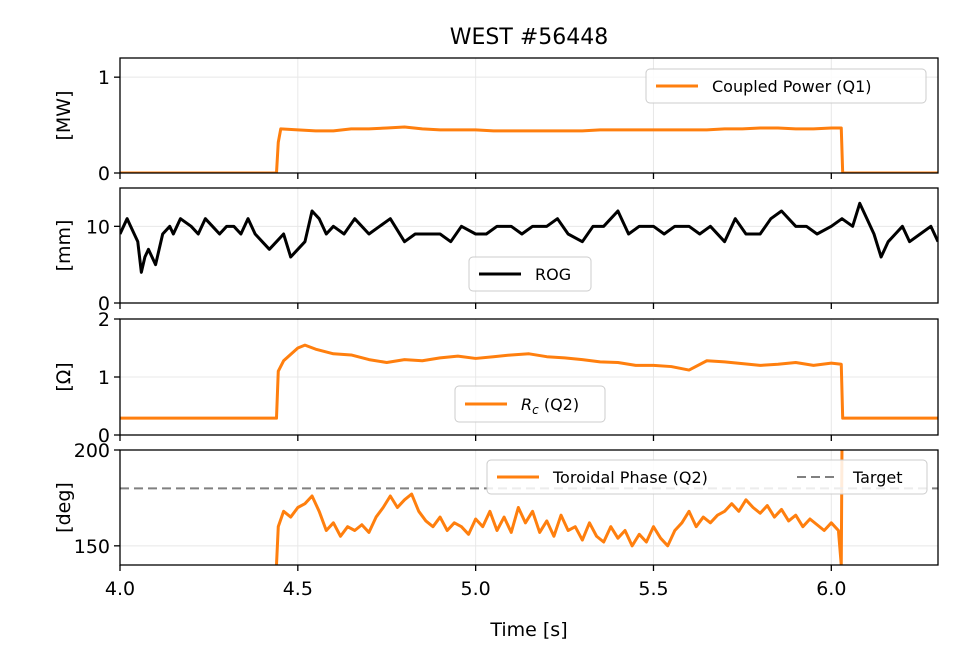  What do you see at coordinates (64, 115) in the screenshot?
I see `y-axis-label: [MW]` at bounding box center [64, 115].